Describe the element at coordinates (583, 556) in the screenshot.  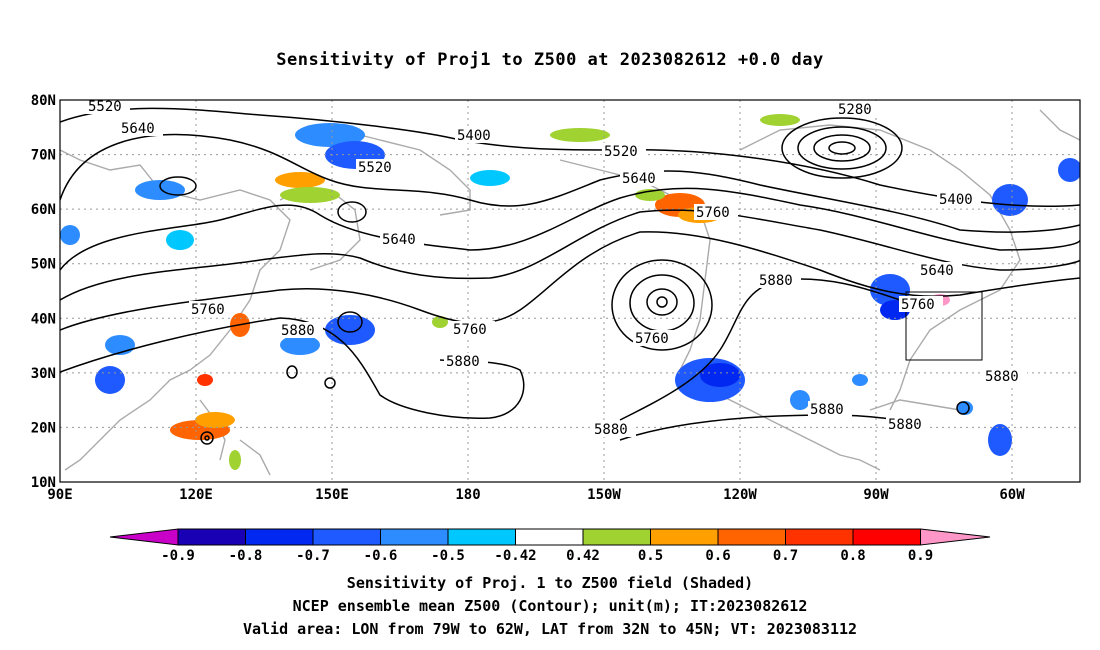
I see `colorbar-tick-label: 0.42` at that location.